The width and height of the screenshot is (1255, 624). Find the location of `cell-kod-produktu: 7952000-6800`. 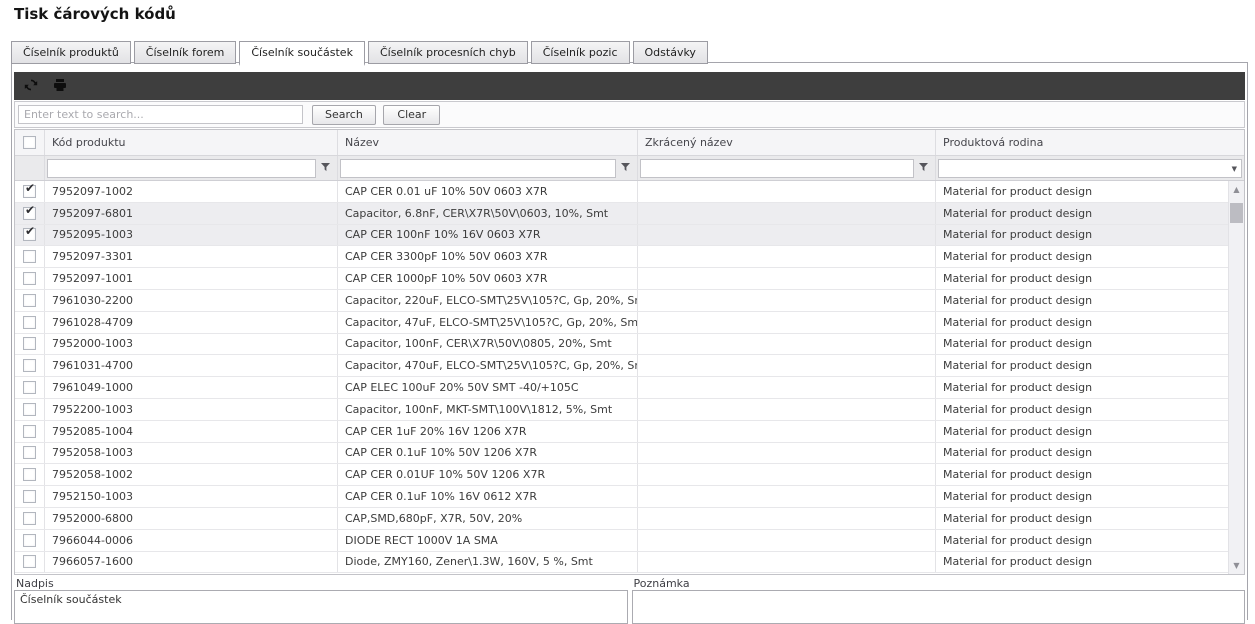

cell-kod-produktu: 7952000-6800 is located at coordinates (191, 518).